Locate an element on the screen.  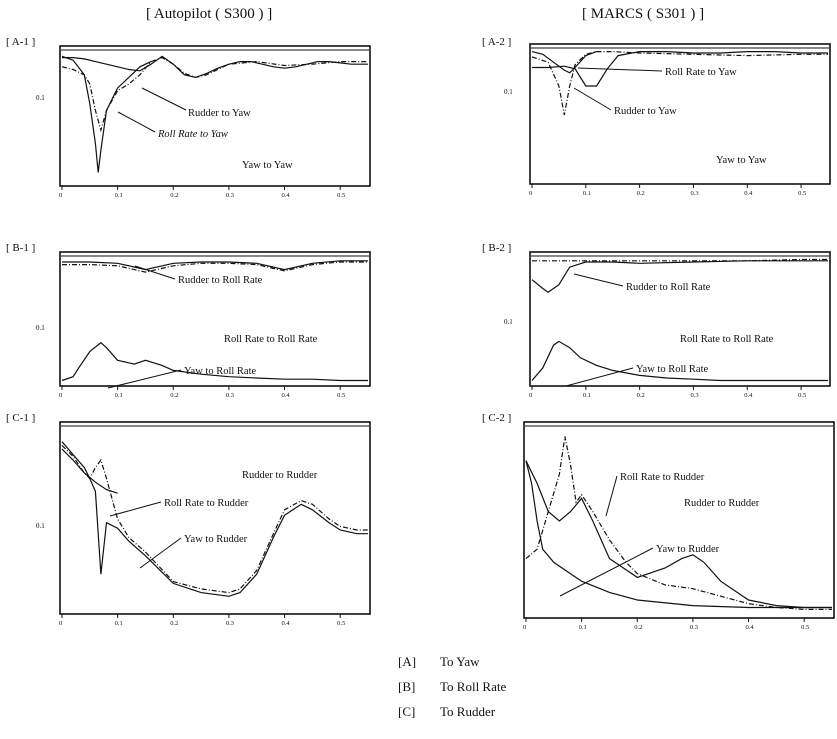
legend-item: [B] To Roll Rate is located at coordinates (452, 691).